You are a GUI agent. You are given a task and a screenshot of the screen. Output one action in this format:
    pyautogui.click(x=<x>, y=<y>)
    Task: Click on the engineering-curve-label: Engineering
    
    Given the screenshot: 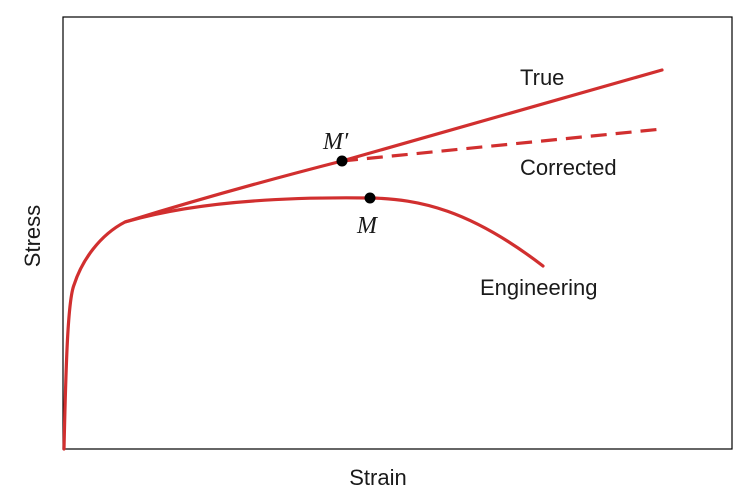 What is the action you would take?
    pyautogui.click(x=538, y=287)
    